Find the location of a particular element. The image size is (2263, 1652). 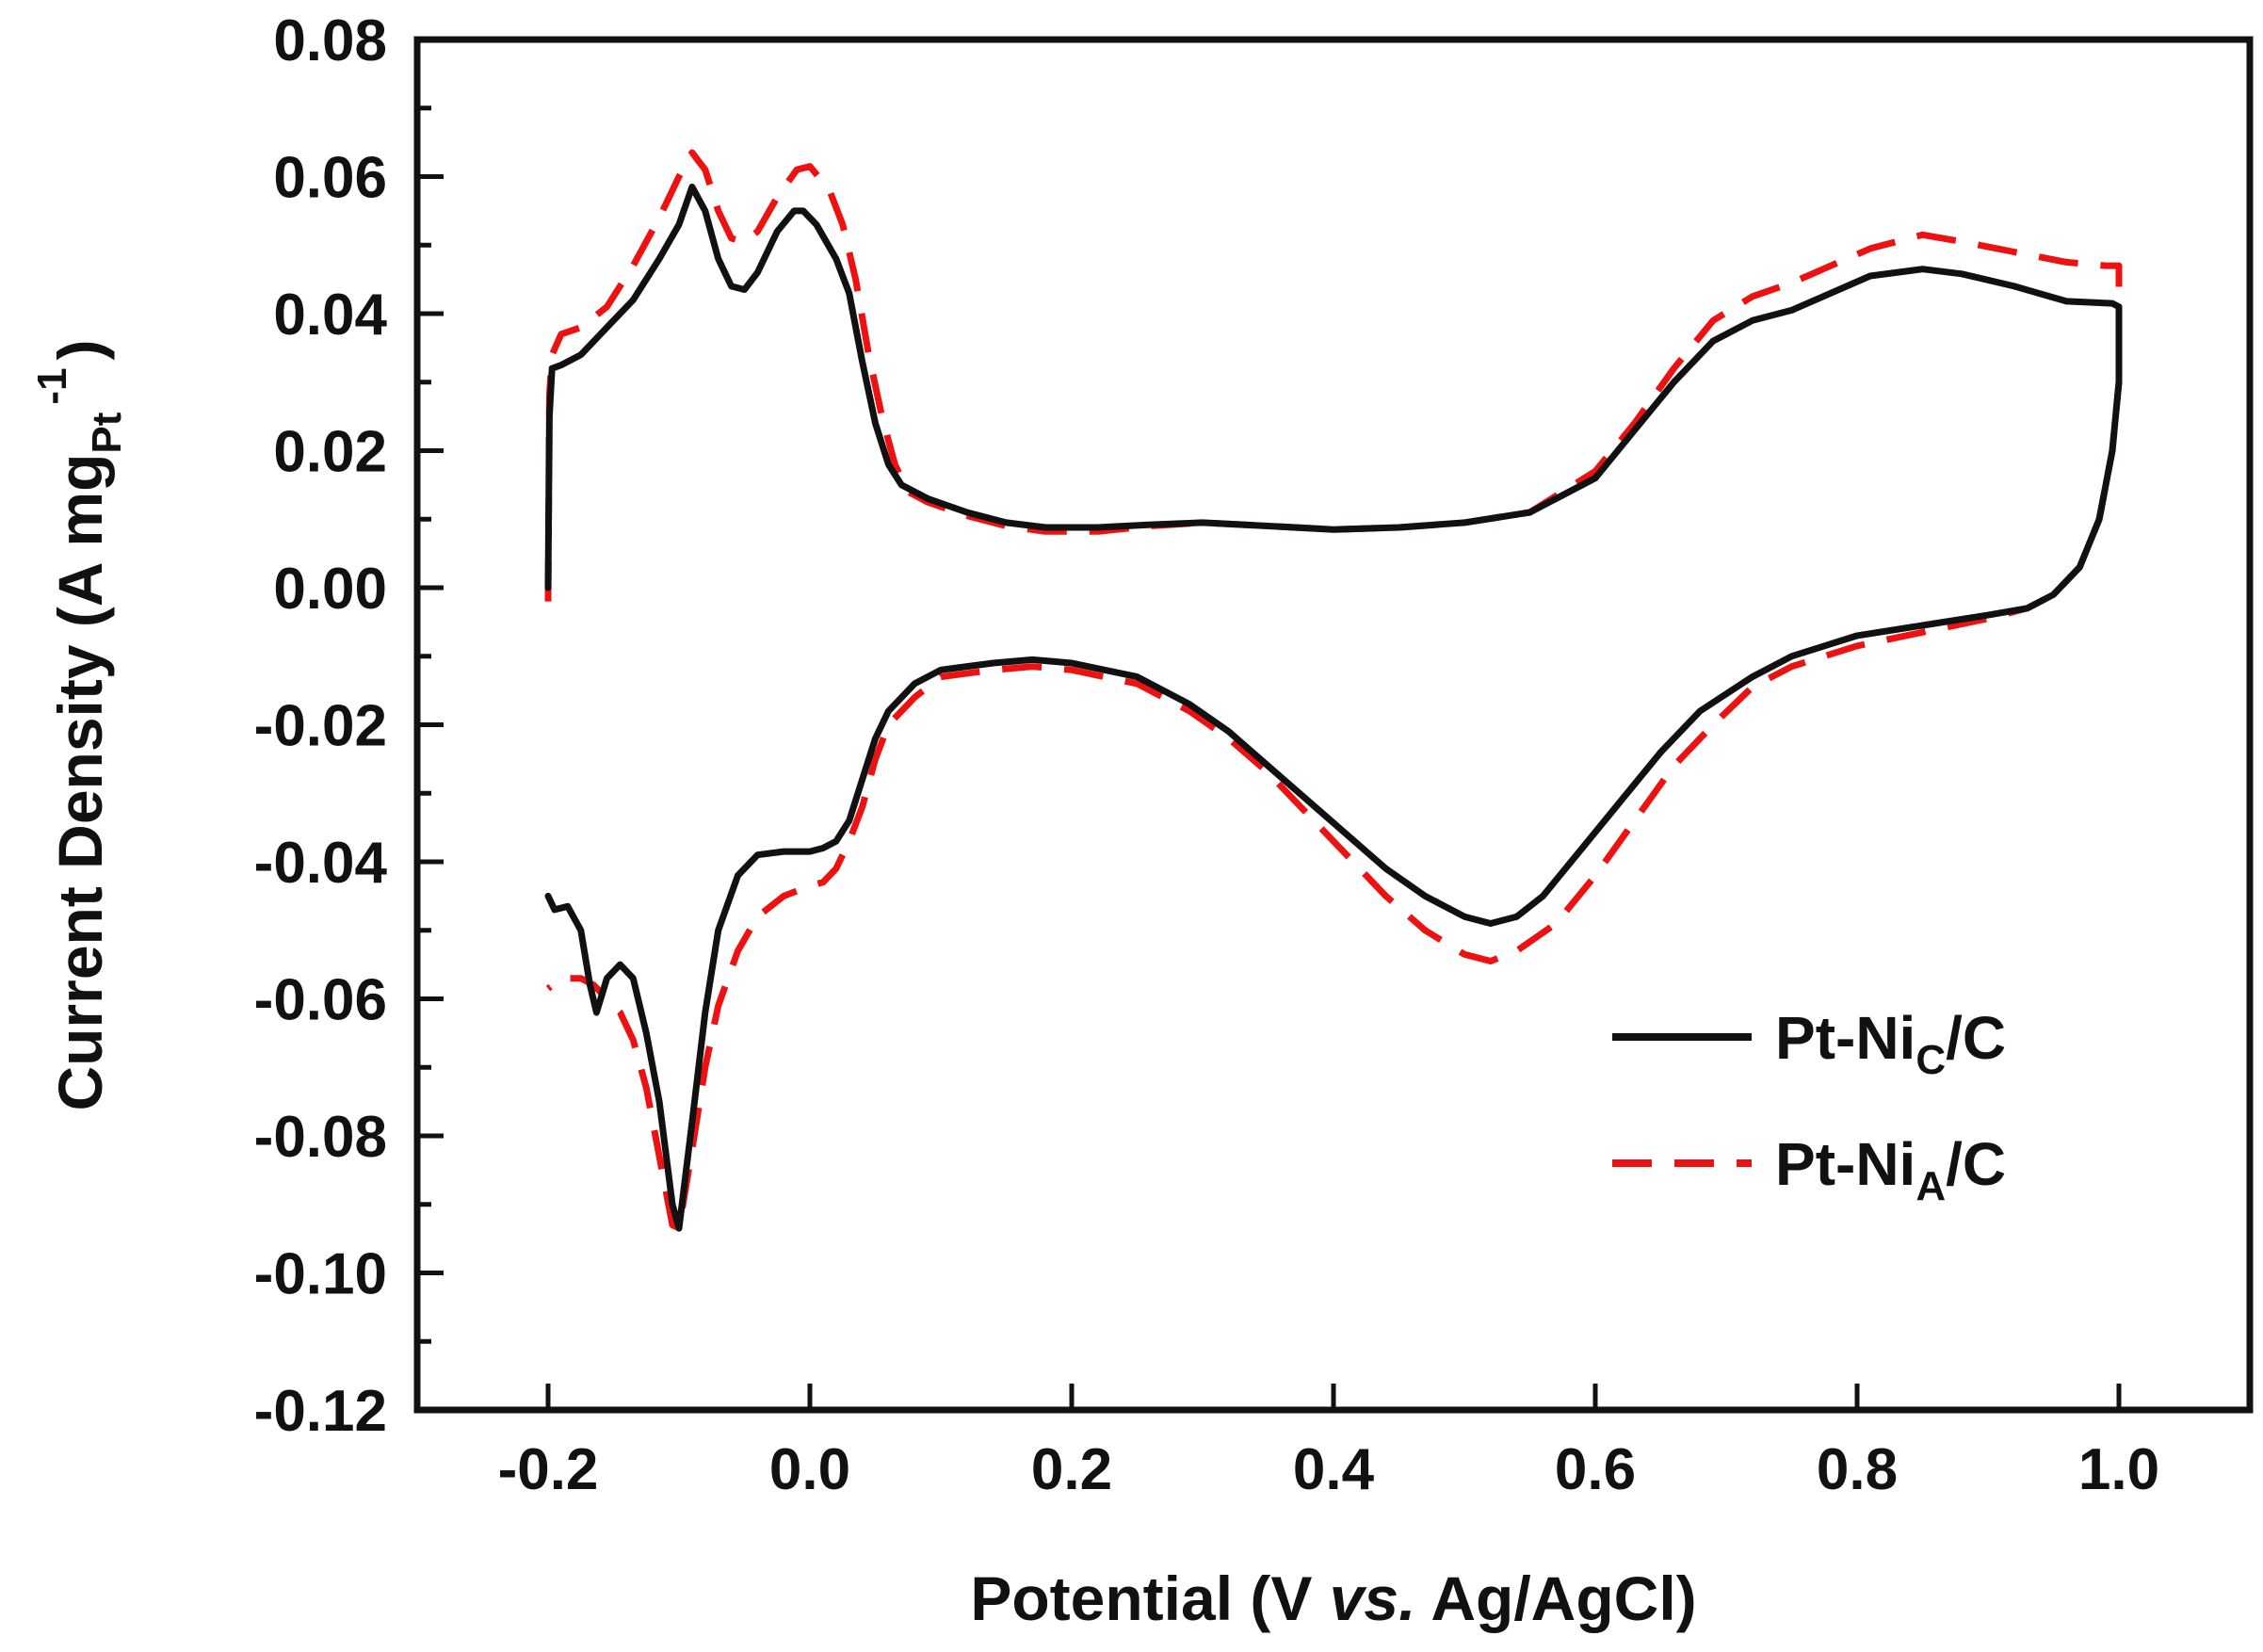

y-tick-label: 0.04 is located at coordinates (330, 315).